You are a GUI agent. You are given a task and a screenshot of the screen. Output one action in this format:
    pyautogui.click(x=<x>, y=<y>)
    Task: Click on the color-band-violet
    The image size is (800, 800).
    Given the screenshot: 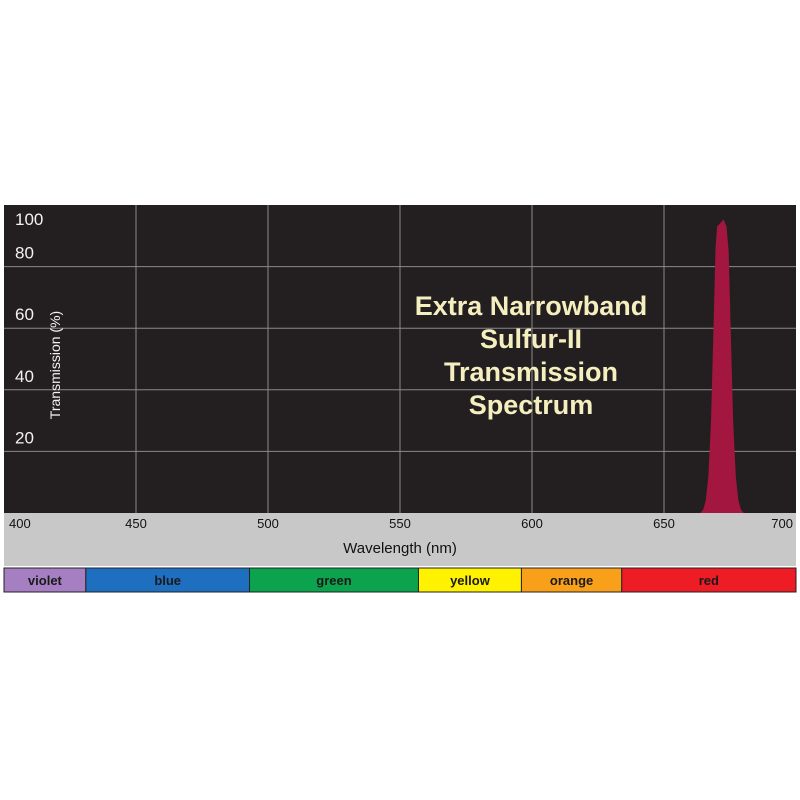 What is the action you would take?
    pyautogui.click(x=45, y=580)
    